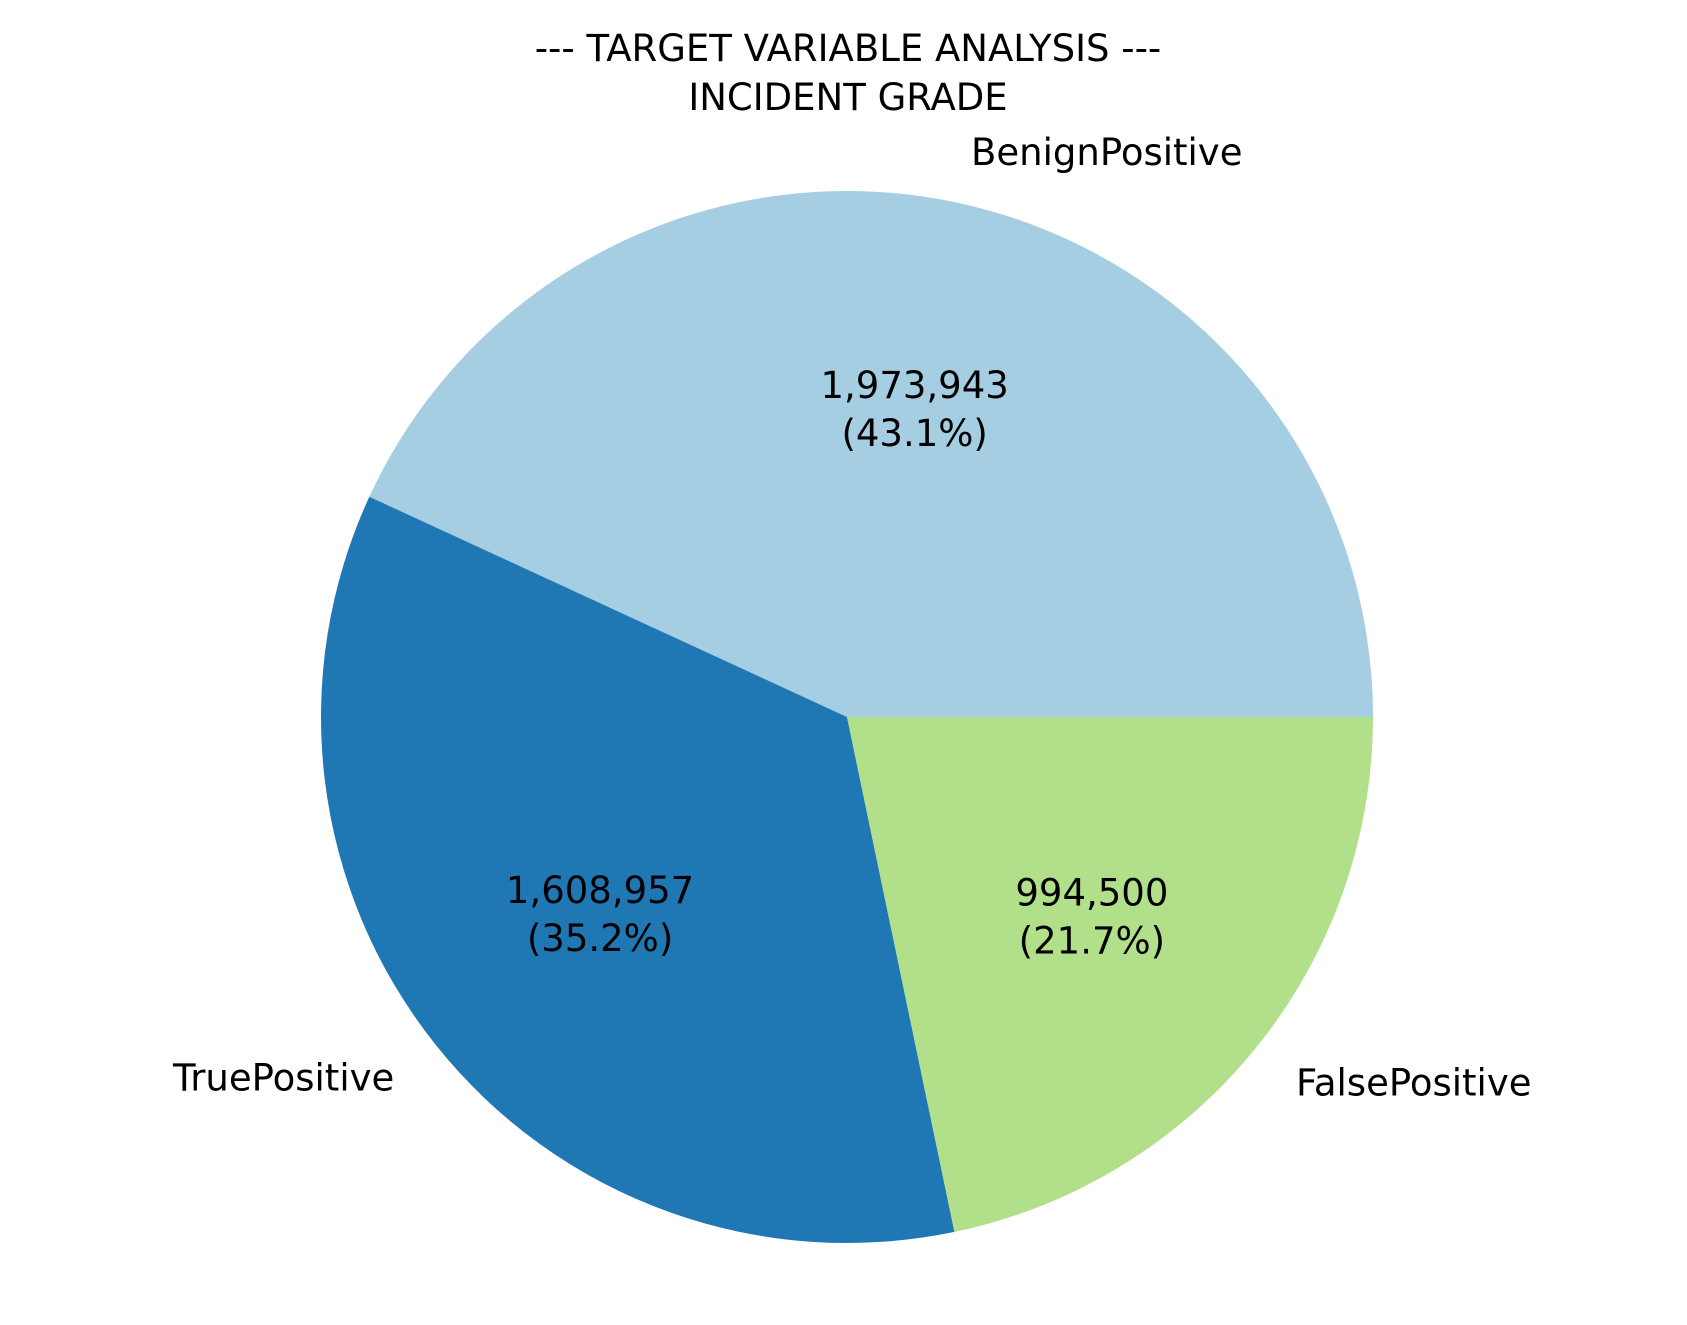 The height and width of the screenshot is (1325, 1687). Describe the element at coordinates (600, 938) in the screenshot. I see `slice-percent-label-truepositive: (35.2%)` at that location.